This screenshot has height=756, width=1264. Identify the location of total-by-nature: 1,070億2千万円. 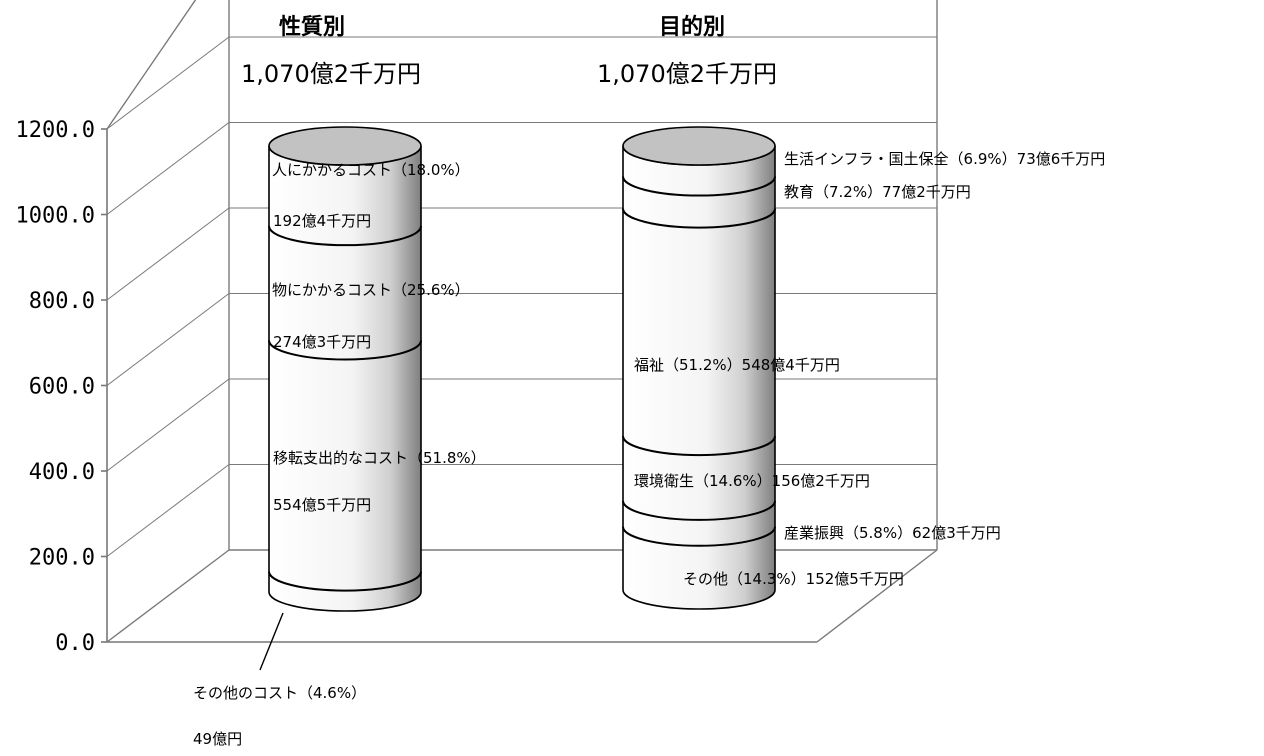
(331, 74).